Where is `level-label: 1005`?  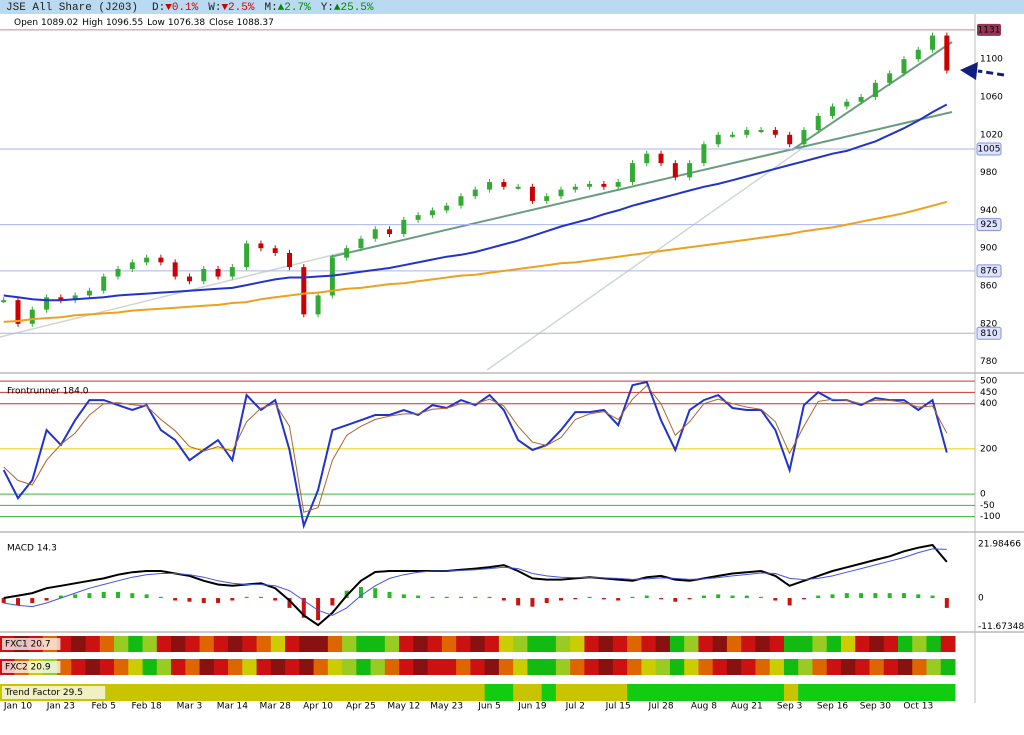 level-label: 1005 is located at coordinates (989, 149).